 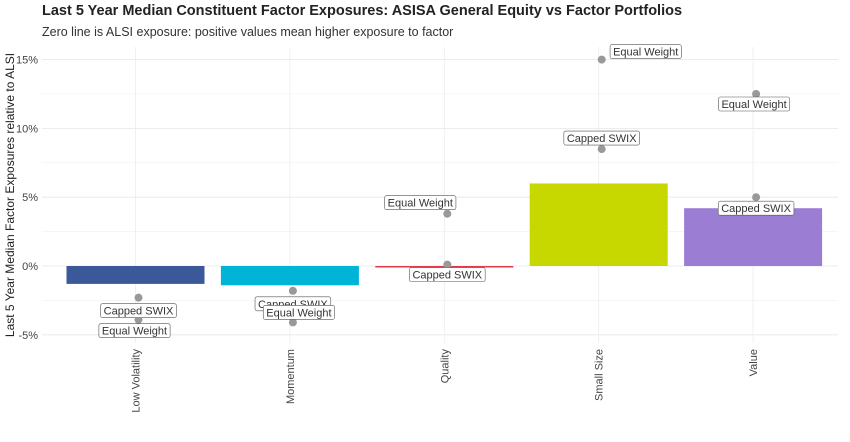 I want to click on x-tick-label: Low Volatility, so click(x=137, y=381).